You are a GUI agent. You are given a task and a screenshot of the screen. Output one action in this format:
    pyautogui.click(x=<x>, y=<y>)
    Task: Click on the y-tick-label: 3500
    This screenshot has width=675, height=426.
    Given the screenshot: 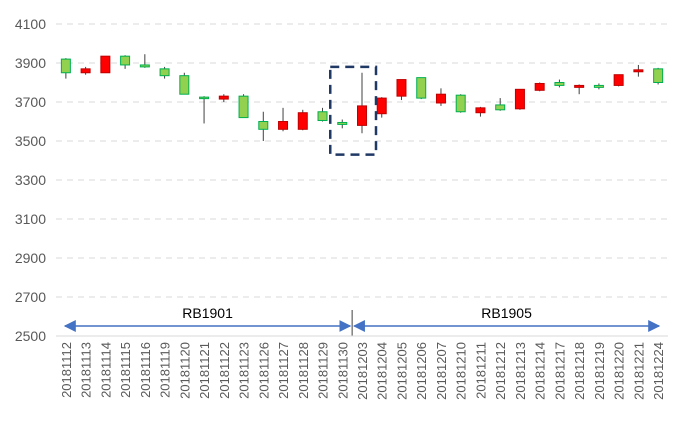 What is the action you would take?
    pyautogui.click(x=30, y=141)
    